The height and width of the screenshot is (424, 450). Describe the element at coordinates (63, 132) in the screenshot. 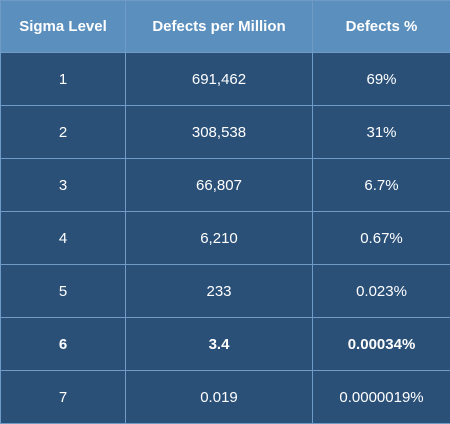

I see `cell-sigma-level: 2` at that location.